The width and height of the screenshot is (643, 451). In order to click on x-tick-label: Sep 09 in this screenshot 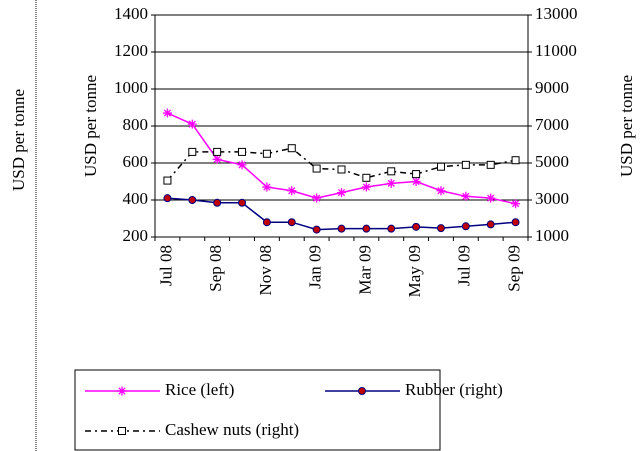, I will do `click(513, 268)`.